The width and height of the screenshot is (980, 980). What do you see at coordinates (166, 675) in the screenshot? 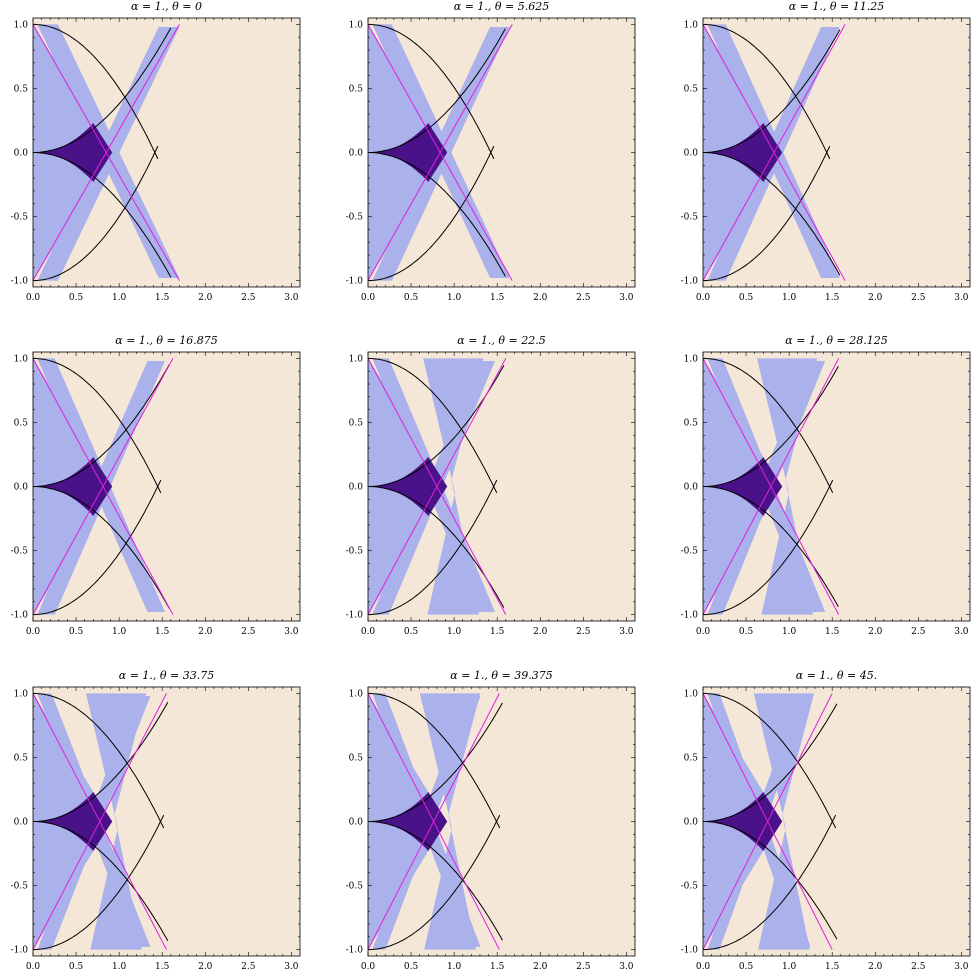
I see `panel-title: α = 1., θ = 33.75` at bounding box center [166, 675].